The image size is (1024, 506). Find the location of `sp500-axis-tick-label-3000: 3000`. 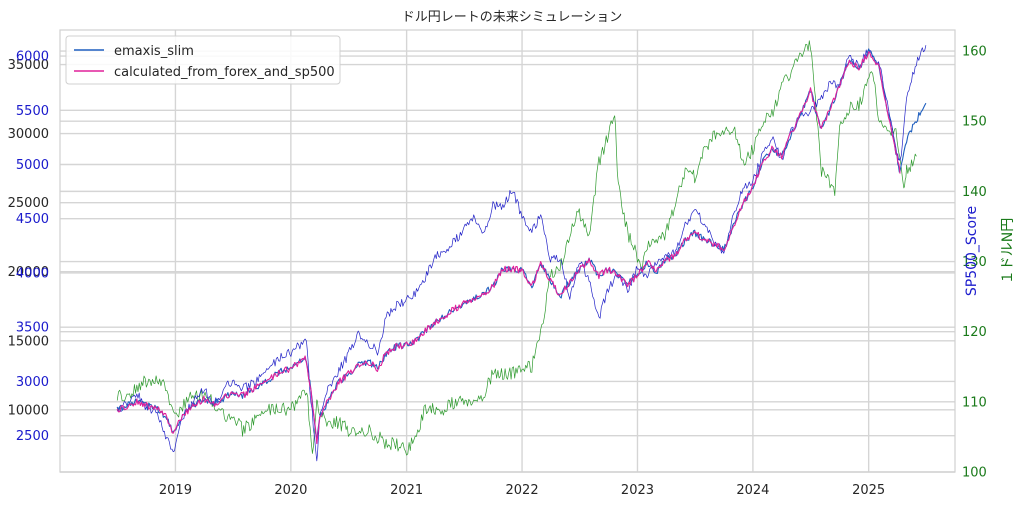

sp500-axis-tick-label-3000: 3000 is located at coordinates (32, 382).